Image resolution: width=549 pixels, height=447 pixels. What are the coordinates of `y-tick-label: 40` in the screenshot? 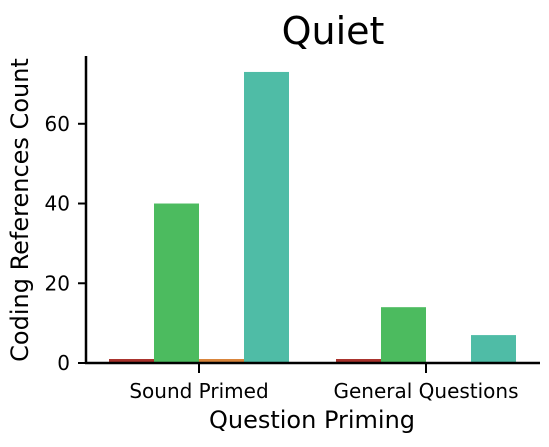 It's located at (57, 204).